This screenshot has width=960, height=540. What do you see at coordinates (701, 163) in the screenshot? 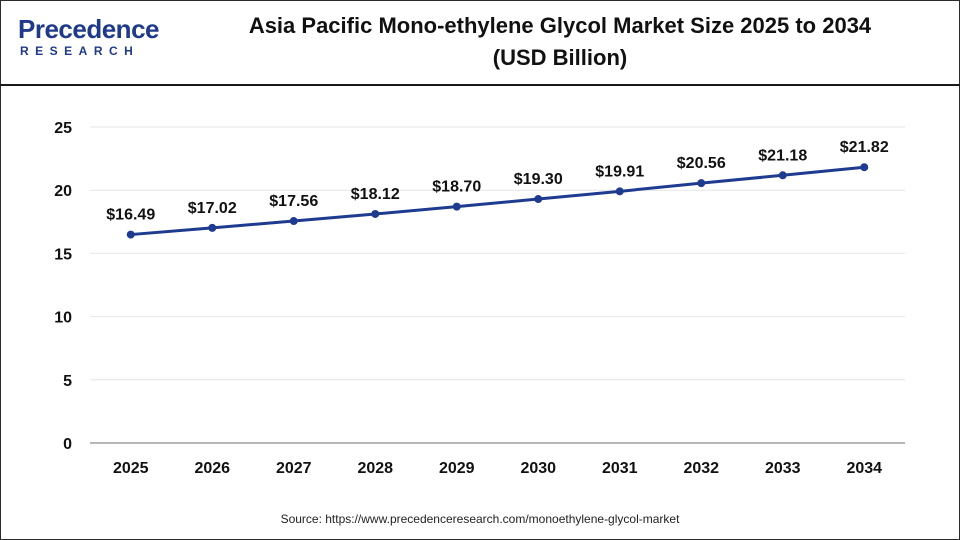
I see `data-label: $20.56` at bounding box center [701, 163].